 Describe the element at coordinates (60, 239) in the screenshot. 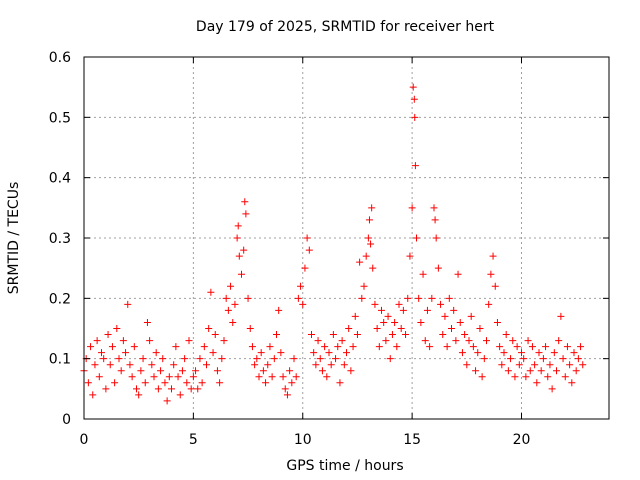

I see `y-tick-label: 0.3` at that location.